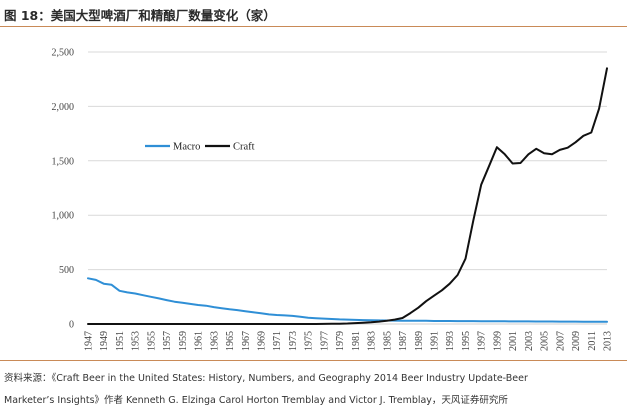 The image size is (627, 420). Describe the element at coordinates (63, 53) in the screenshot. I see `y-tick-label: 2,500` at that location.